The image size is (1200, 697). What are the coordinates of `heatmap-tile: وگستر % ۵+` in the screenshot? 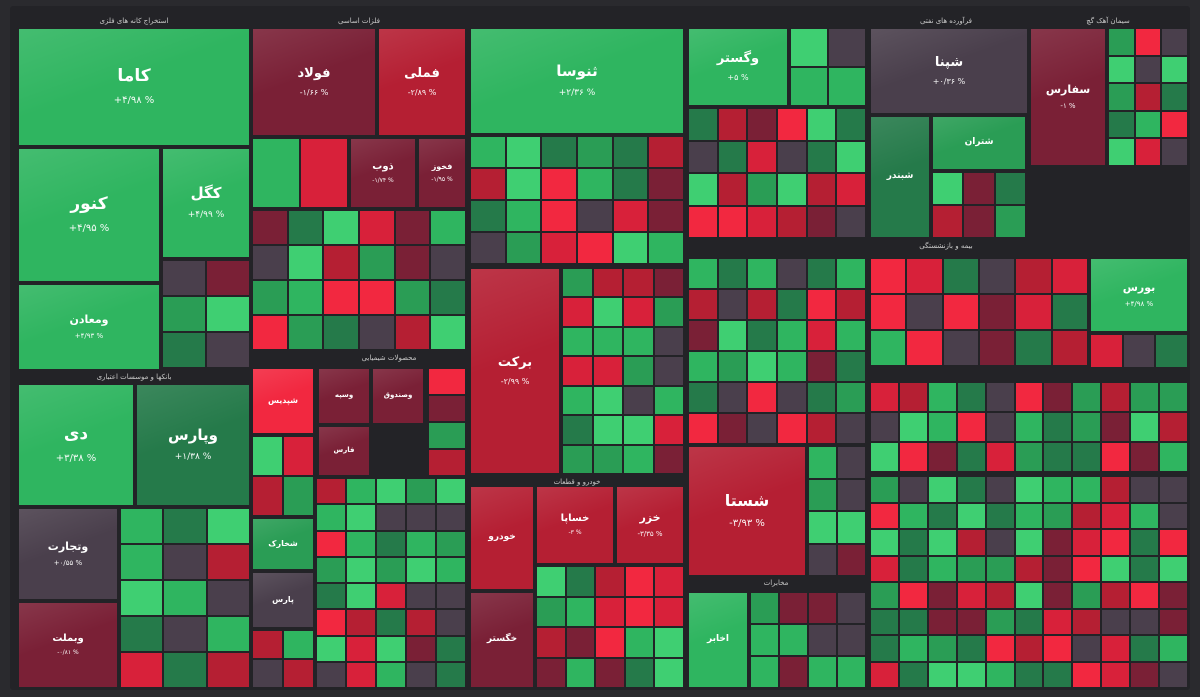 It's located at (738, 67).